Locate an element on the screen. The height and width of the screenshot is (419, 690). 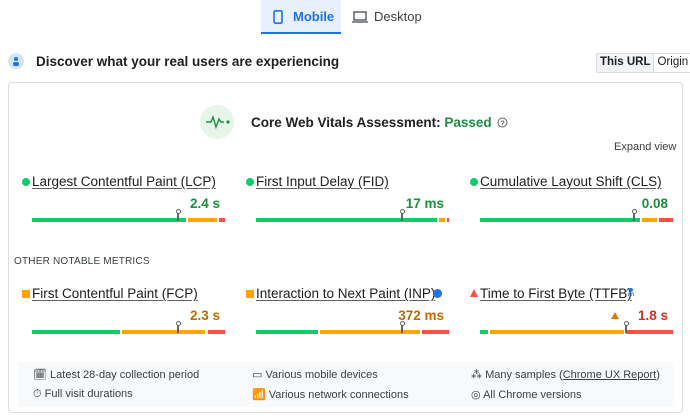
metric-name: Time to First Byte (TTFB) is located at coordinates (556, 293).